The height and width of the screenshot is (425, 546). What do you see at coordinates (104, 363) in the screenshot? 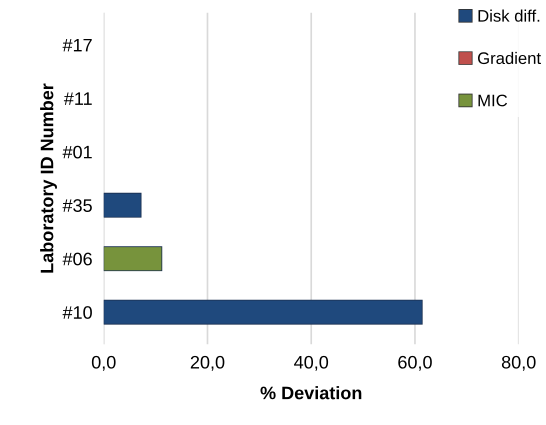
I see `x-tick-label: 0,0` at bounding box center [104, 363].